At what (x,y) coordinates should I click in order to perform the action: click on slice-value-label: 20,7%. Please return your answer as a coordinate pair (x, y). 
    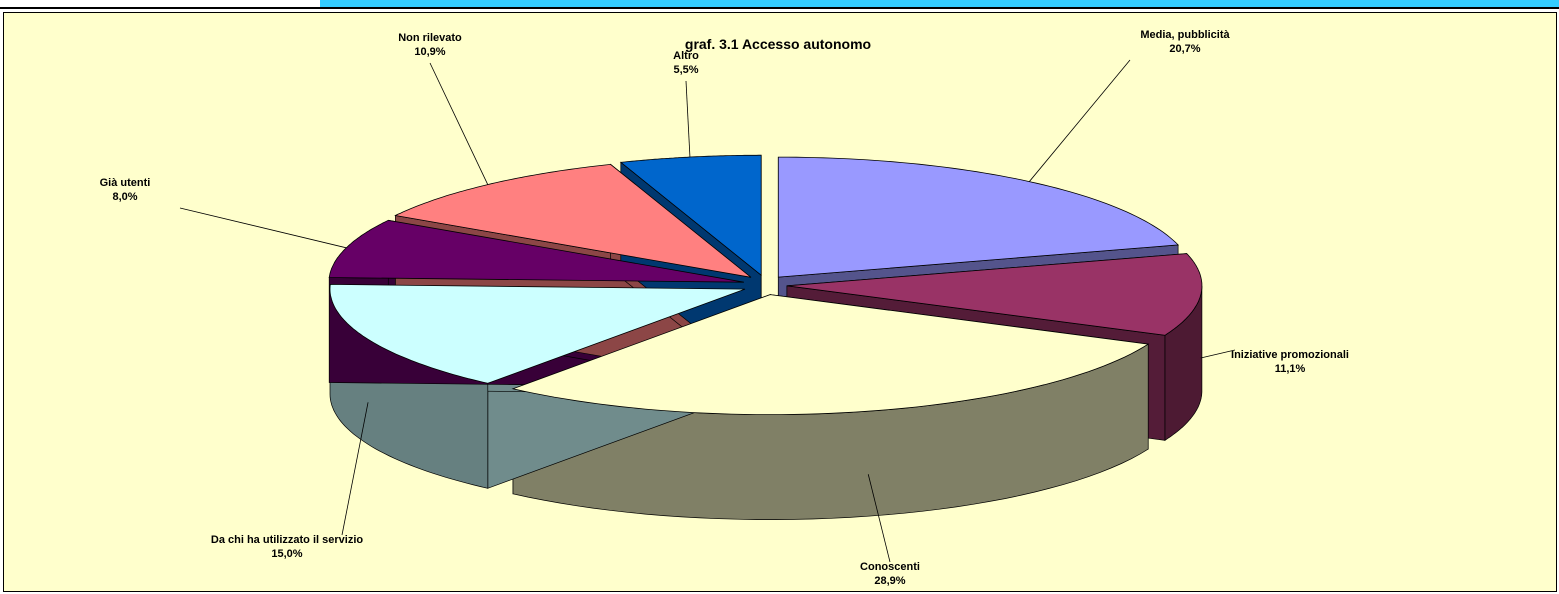
    Looking at the image, I should click on (1184, 49).